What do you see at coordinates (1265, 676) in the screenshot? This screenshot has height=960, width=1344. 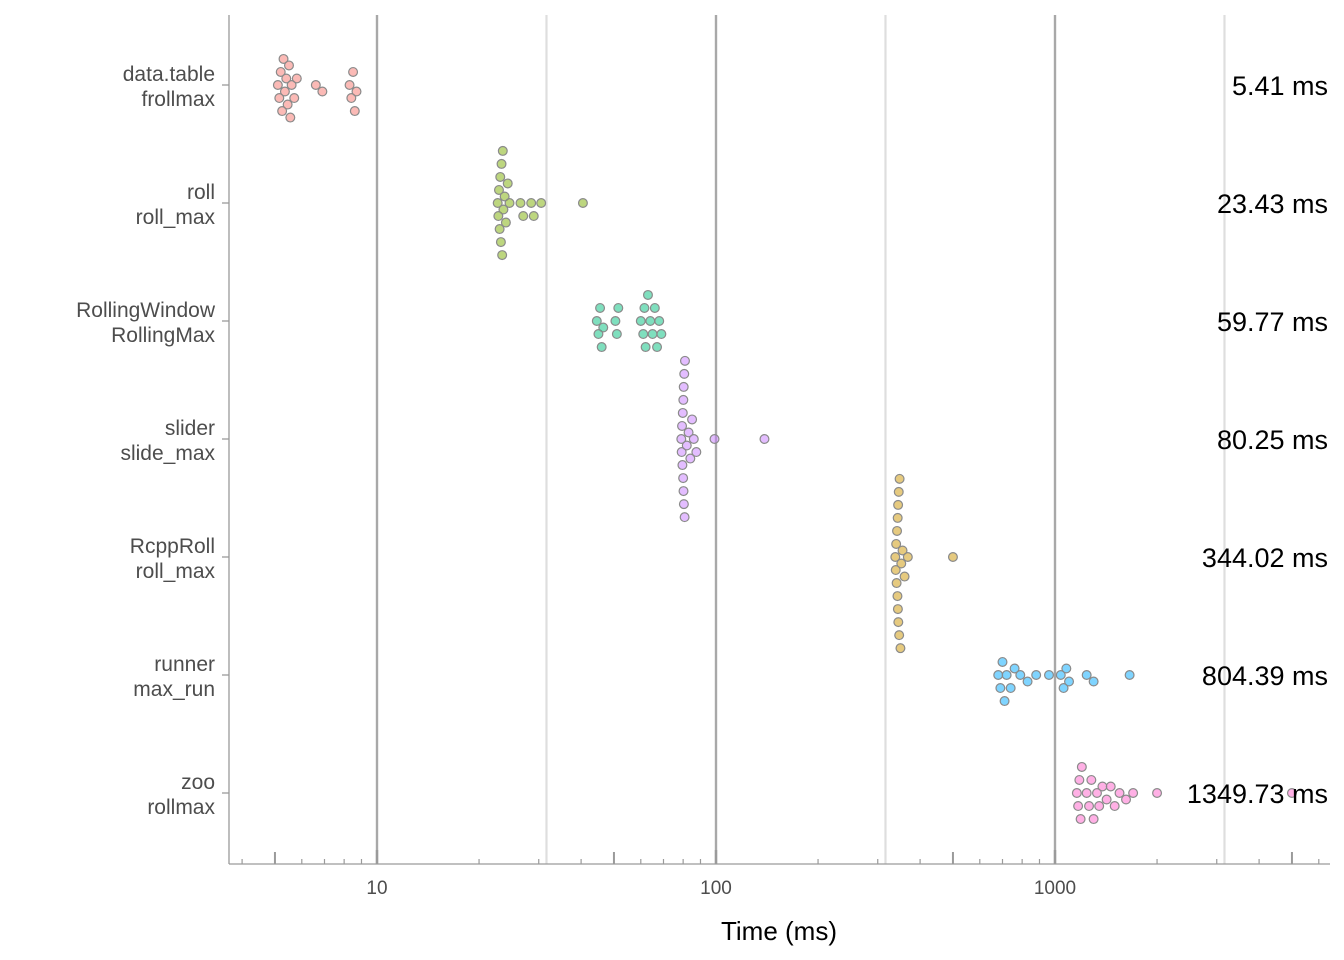 I see `median-label: 804.39 ms` at bounding box center [1265, 676].